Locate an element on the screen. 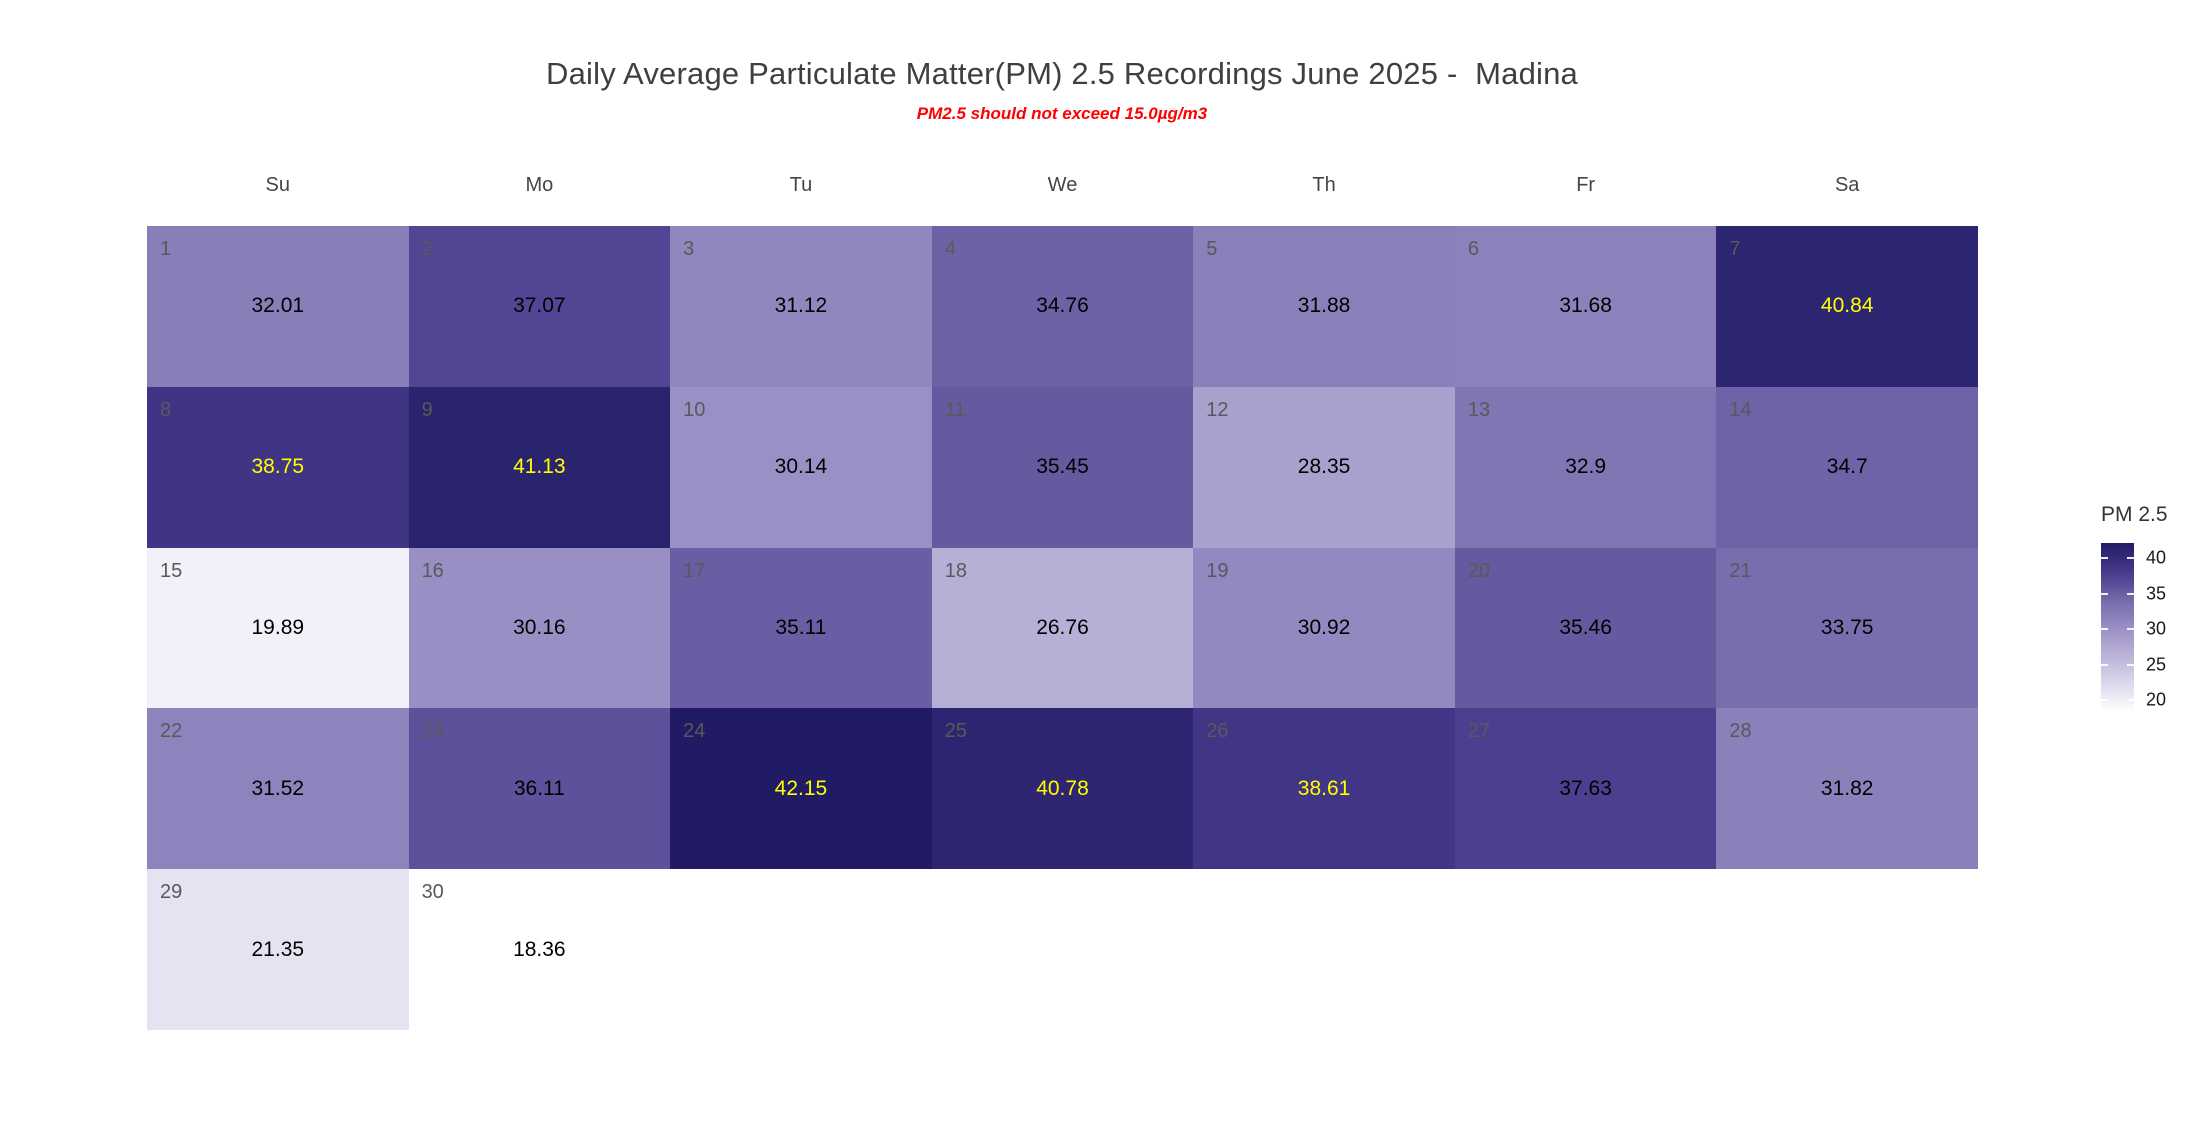  day-number: 10 is located at coordinates (694, 409).